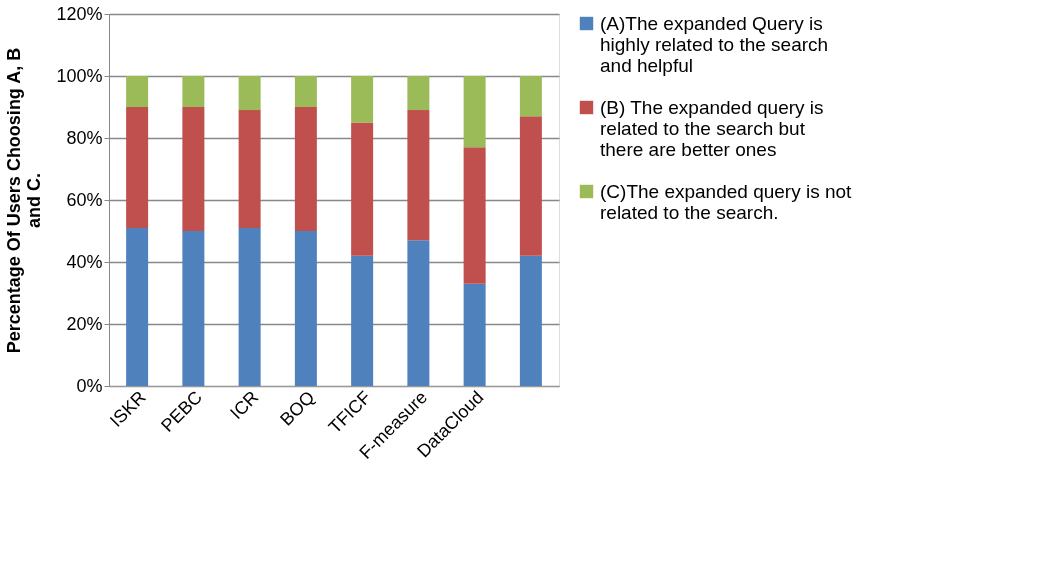 The image size is (1053, 562). What do you see at coordinates (84, 199) in the screenshot?
I see `y-tick-label: 60%` at bounding box center [84, 199].